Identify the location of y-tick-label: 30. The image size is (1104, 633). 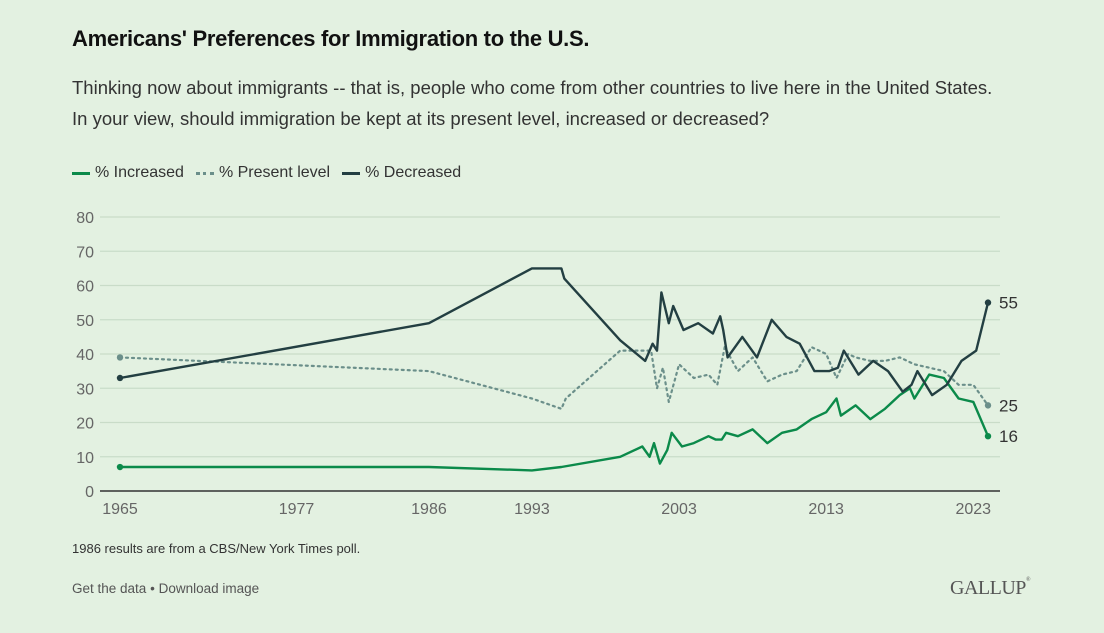
(85, 389).